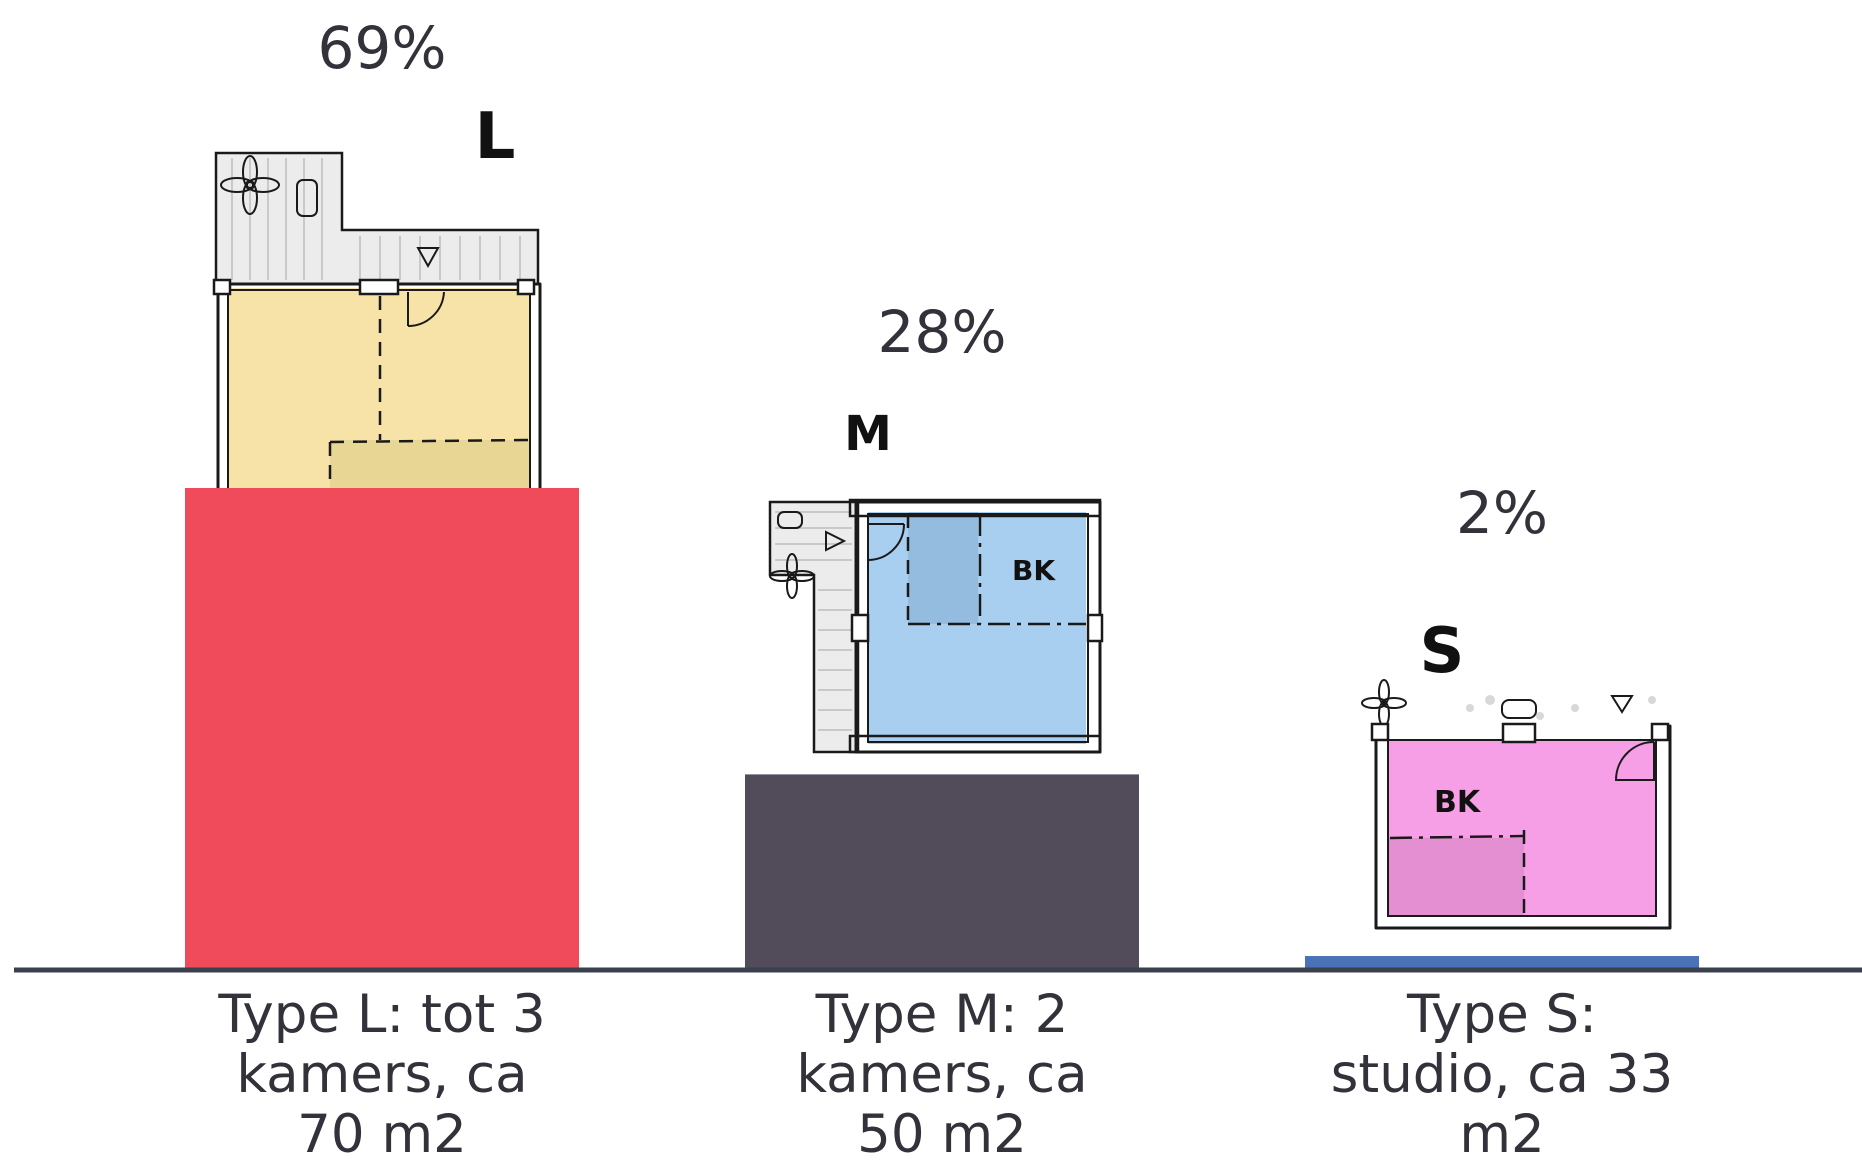 The height and width of the screenshot is (1163, 1862). Describe the element at coordinates (495, 137) in the screenshot. I see `type-letter-l: L` at that location.